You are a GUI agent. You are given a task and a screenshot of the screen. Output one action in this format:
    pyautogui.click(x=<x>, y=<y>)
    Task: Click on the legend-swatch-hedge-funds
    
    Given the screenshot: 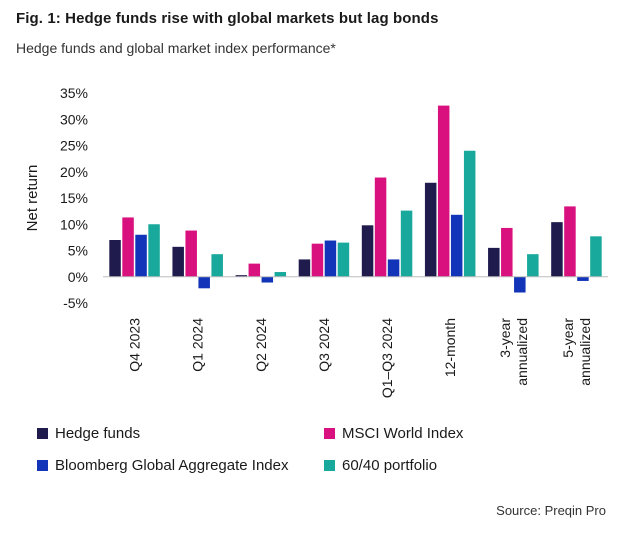 What is the action you would take?
    pyautogui.click(x=42, y=433)
    